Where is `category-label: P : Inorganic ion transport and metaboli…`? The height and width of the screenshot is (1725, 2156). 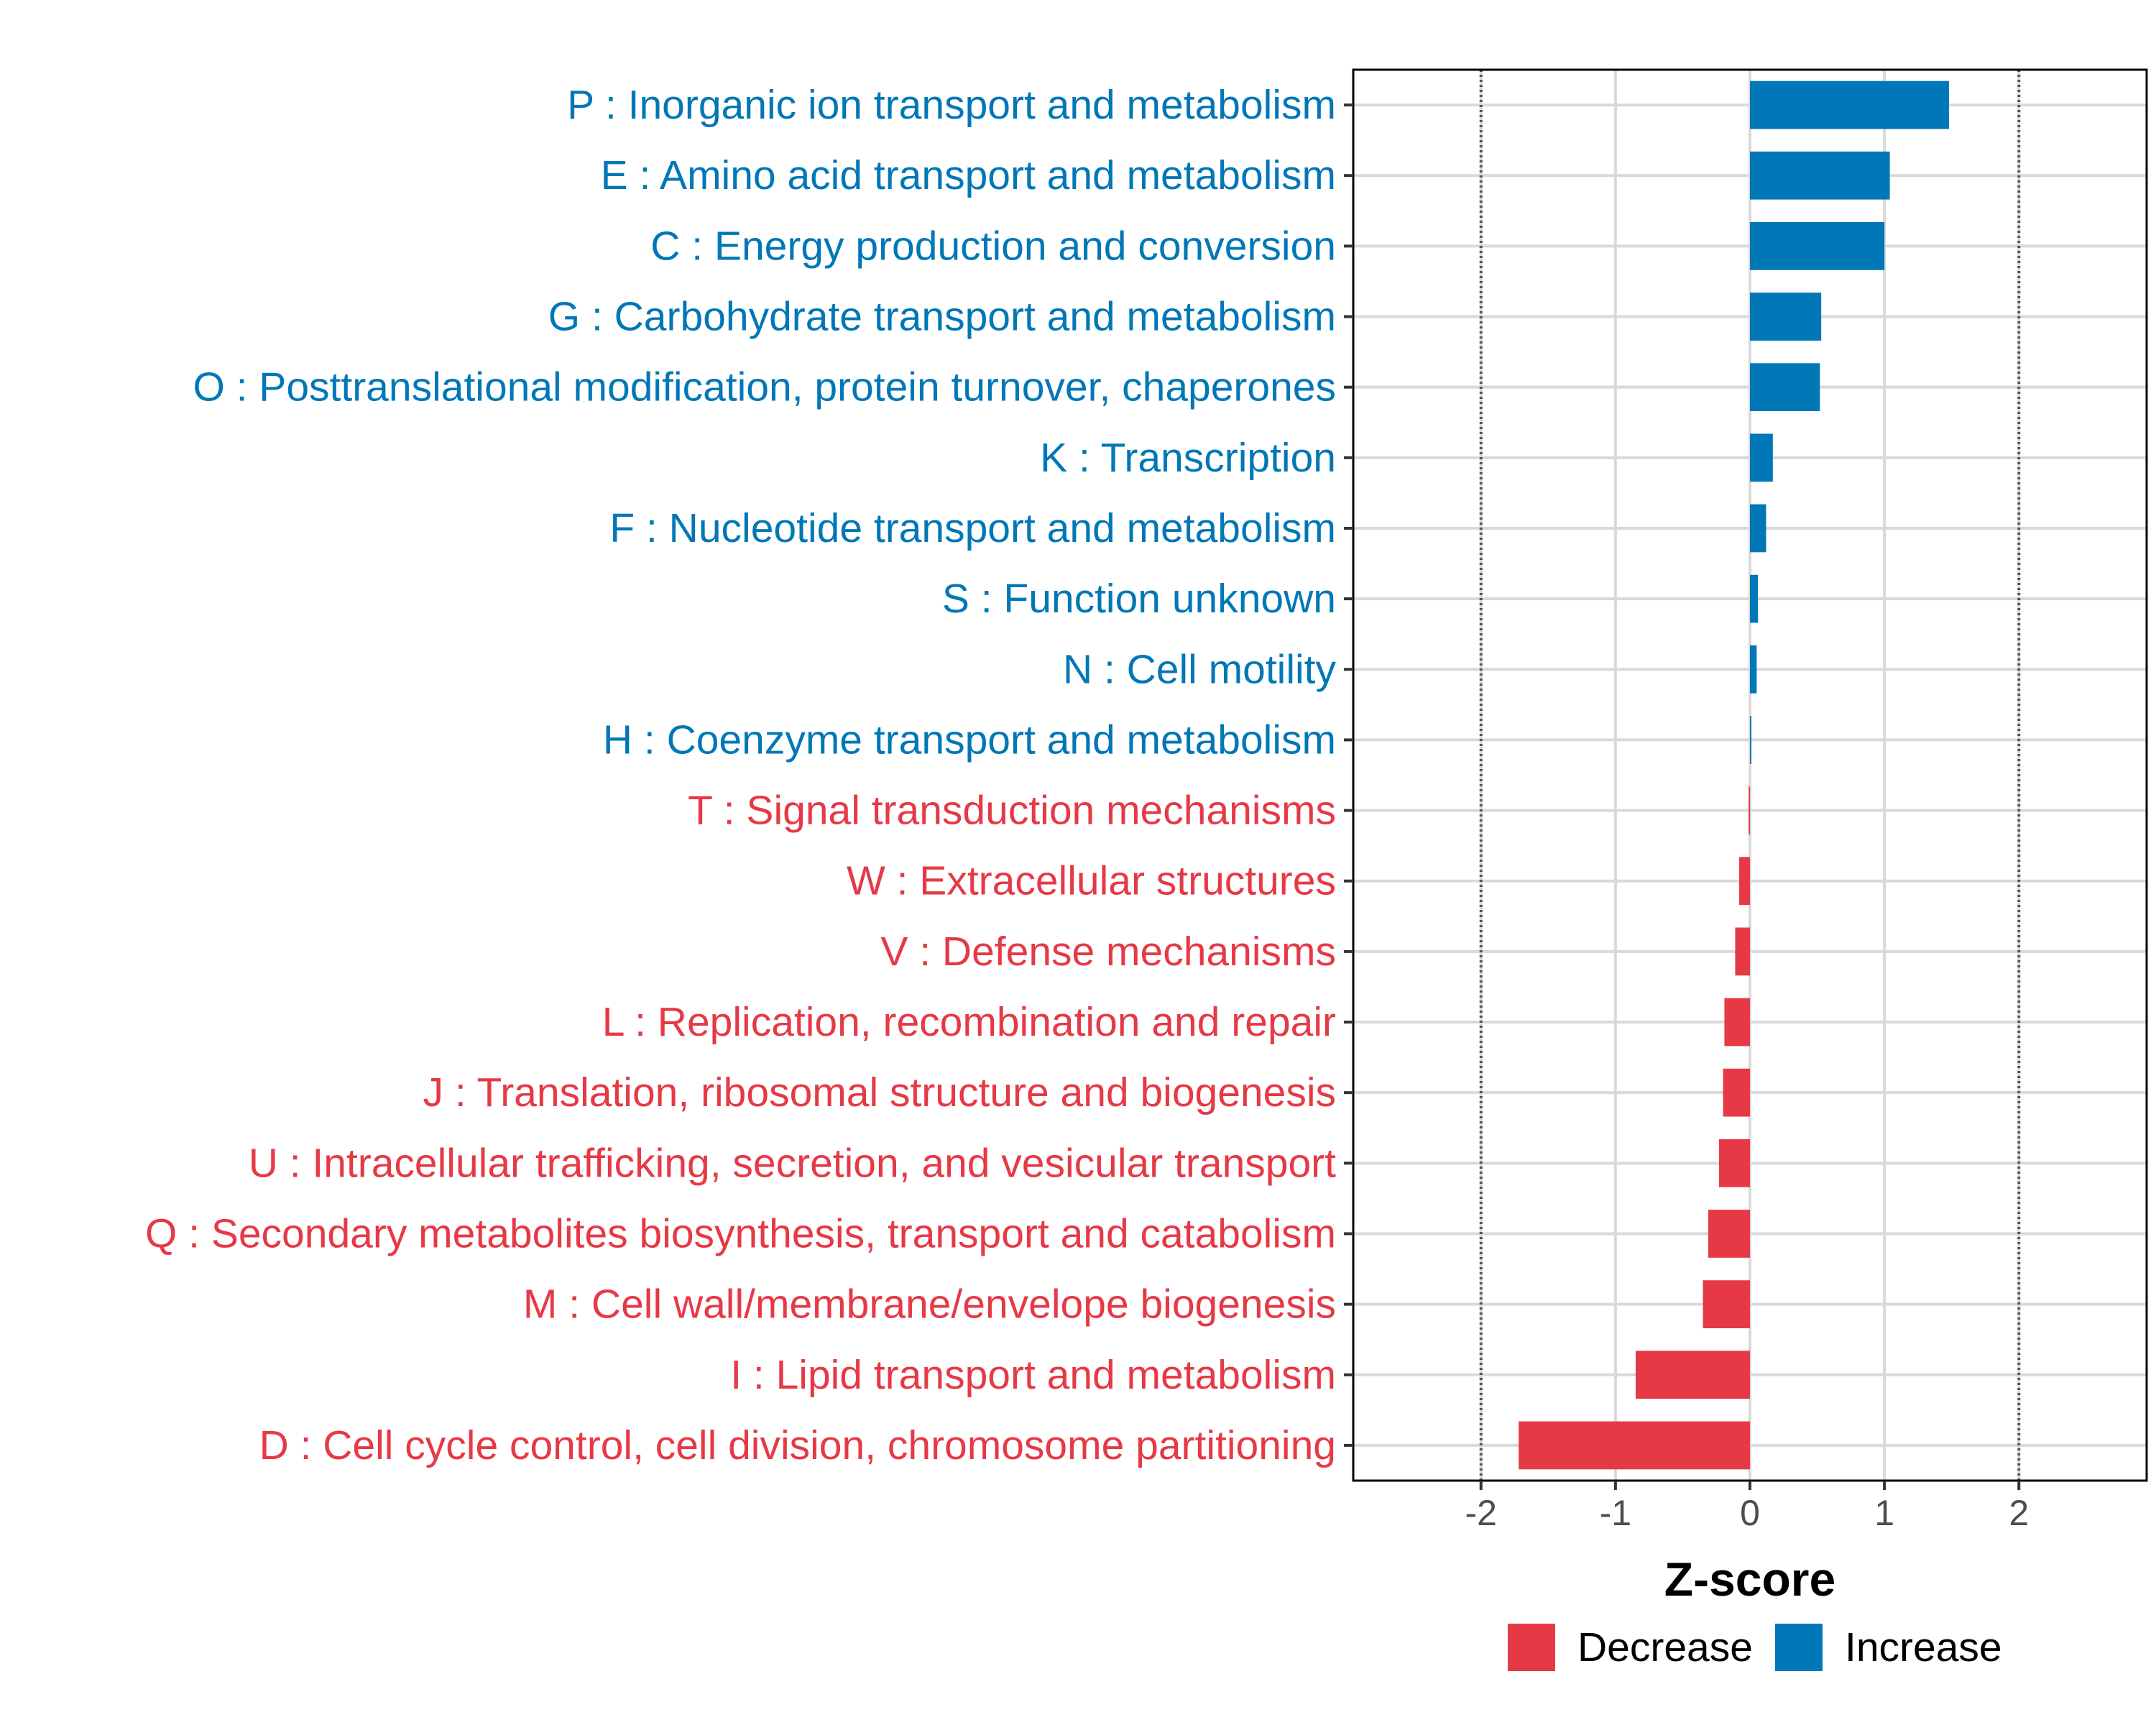 category-label: P : Inorganic ion transport and metaboli… is located at coordinates (951, 105).